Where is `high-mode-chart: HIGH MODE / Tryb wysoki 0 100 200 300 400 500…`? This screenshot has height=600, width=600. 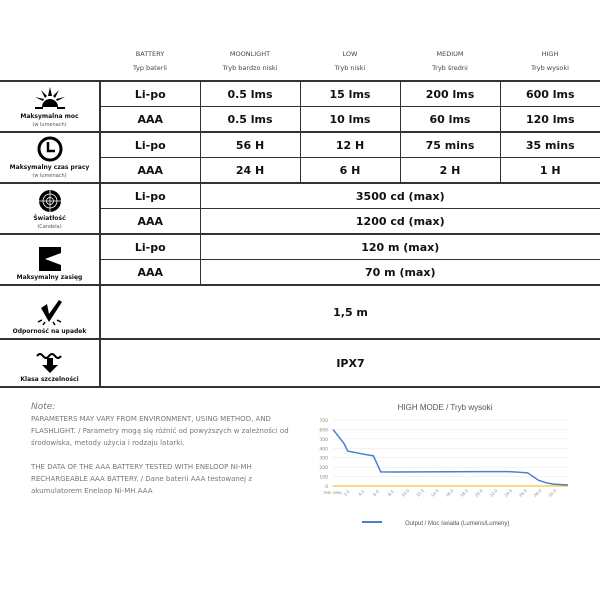 high-mode-chart: HIGH MODE / Tryb wysoki 0 100 200 300 400 500… is located at coordinates (444, 465).